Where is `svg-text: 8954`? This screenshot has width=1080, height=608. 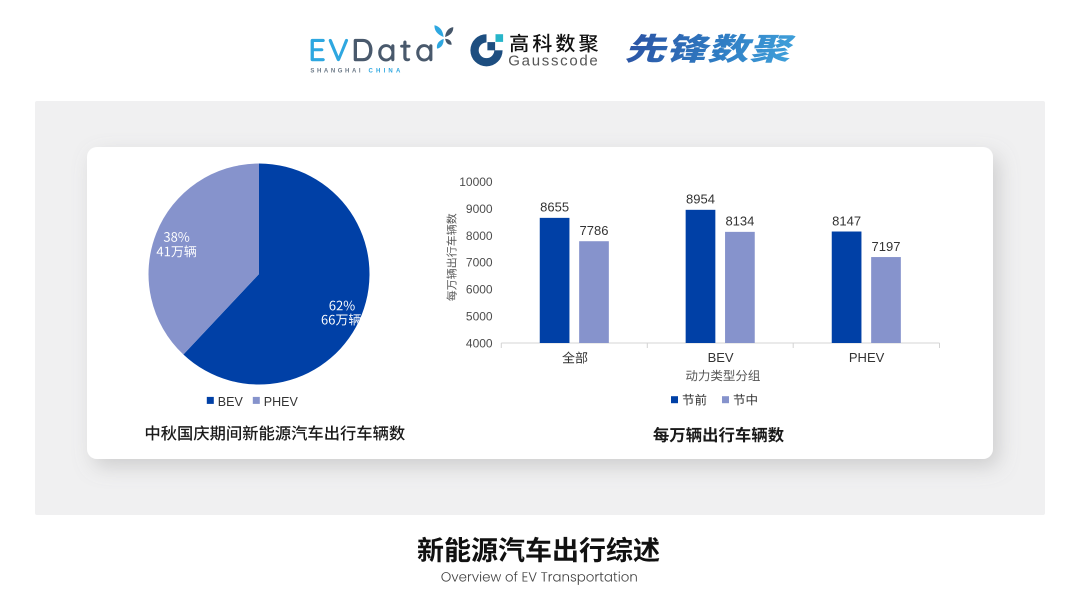 svg-text: 8954 is located at coordinates (700, 199).